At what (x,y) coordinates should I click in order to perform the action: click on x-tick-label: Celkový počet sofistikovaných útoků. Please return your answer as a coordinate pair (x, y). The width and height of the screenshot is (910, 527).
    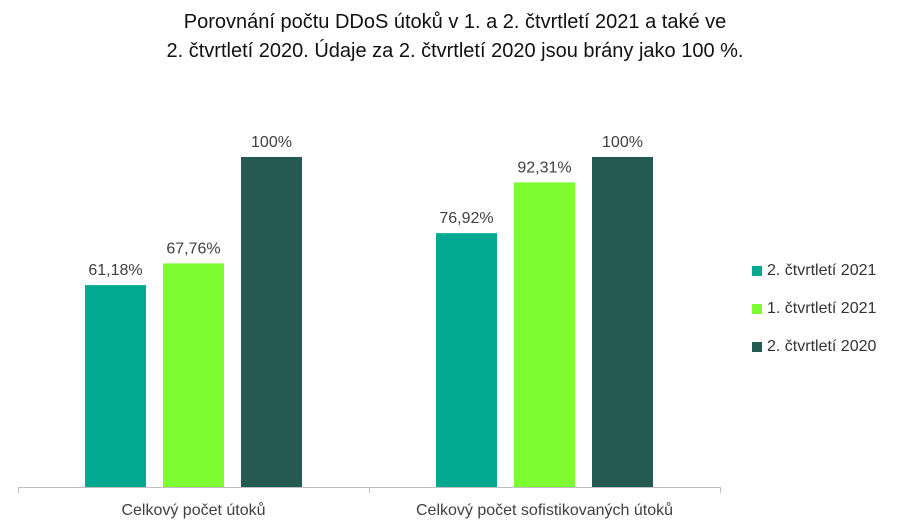
    Looking at the image, I should click on (544, 510).